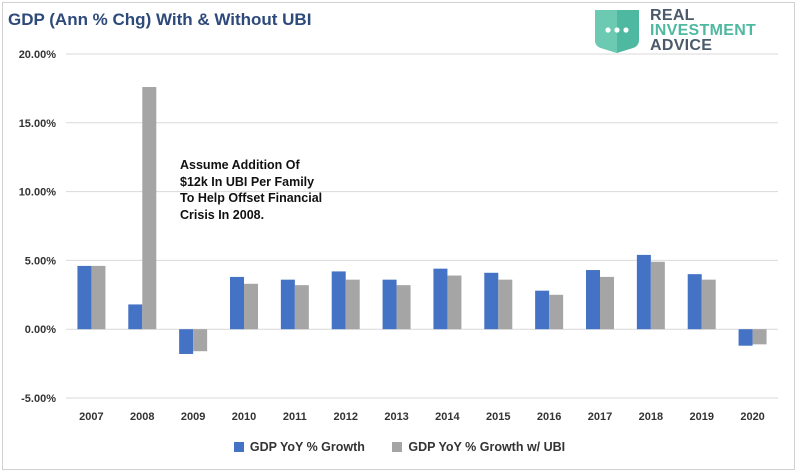  I want to click on chart-legend: GDP YoY % Growth GDP YoY % Growth w/ UBI, so click(399, 447).